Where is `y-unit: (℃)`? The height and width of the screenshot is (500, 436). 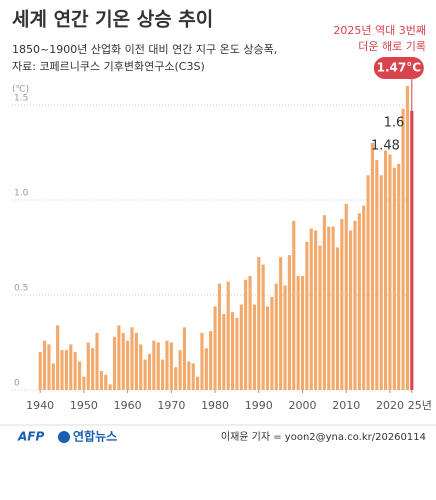
y-unit: (℃) is located at coordinates (20, 90).